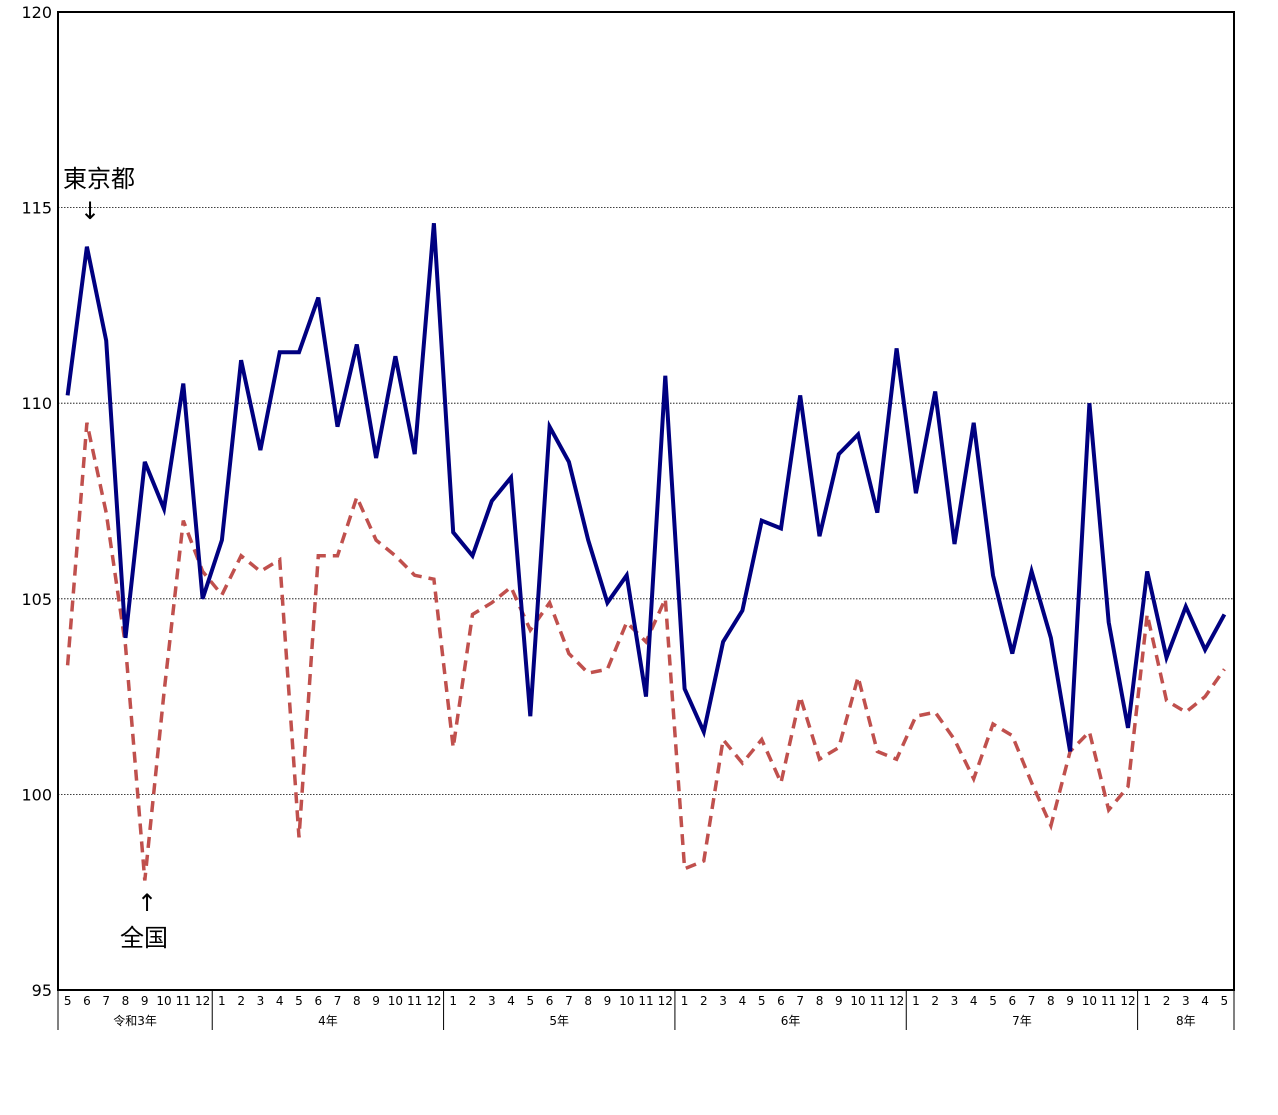 This screenshot has width=1278, height=1115. Describe the element at coordinates (36, 794) in the screenshot. I see `y-tick-label: 100` at that location.